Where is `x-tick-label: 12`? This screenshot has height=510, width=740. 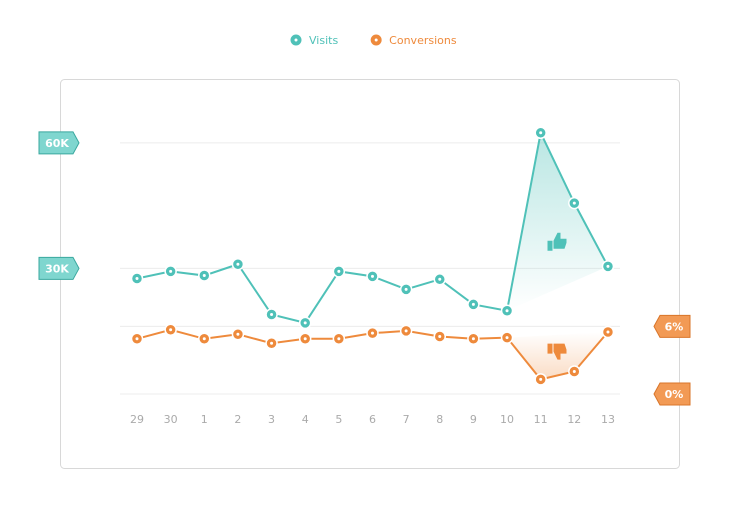 x-tick-label: 12 is located at coordinates (574, 419).